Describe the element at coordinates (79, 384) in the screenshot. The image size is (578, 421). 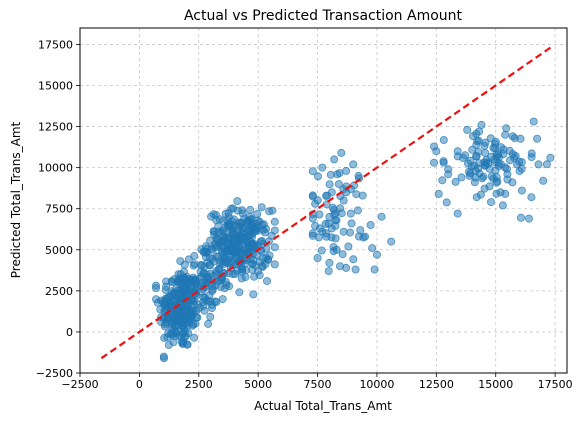
I see `x-tick-label: −2500` at that location.